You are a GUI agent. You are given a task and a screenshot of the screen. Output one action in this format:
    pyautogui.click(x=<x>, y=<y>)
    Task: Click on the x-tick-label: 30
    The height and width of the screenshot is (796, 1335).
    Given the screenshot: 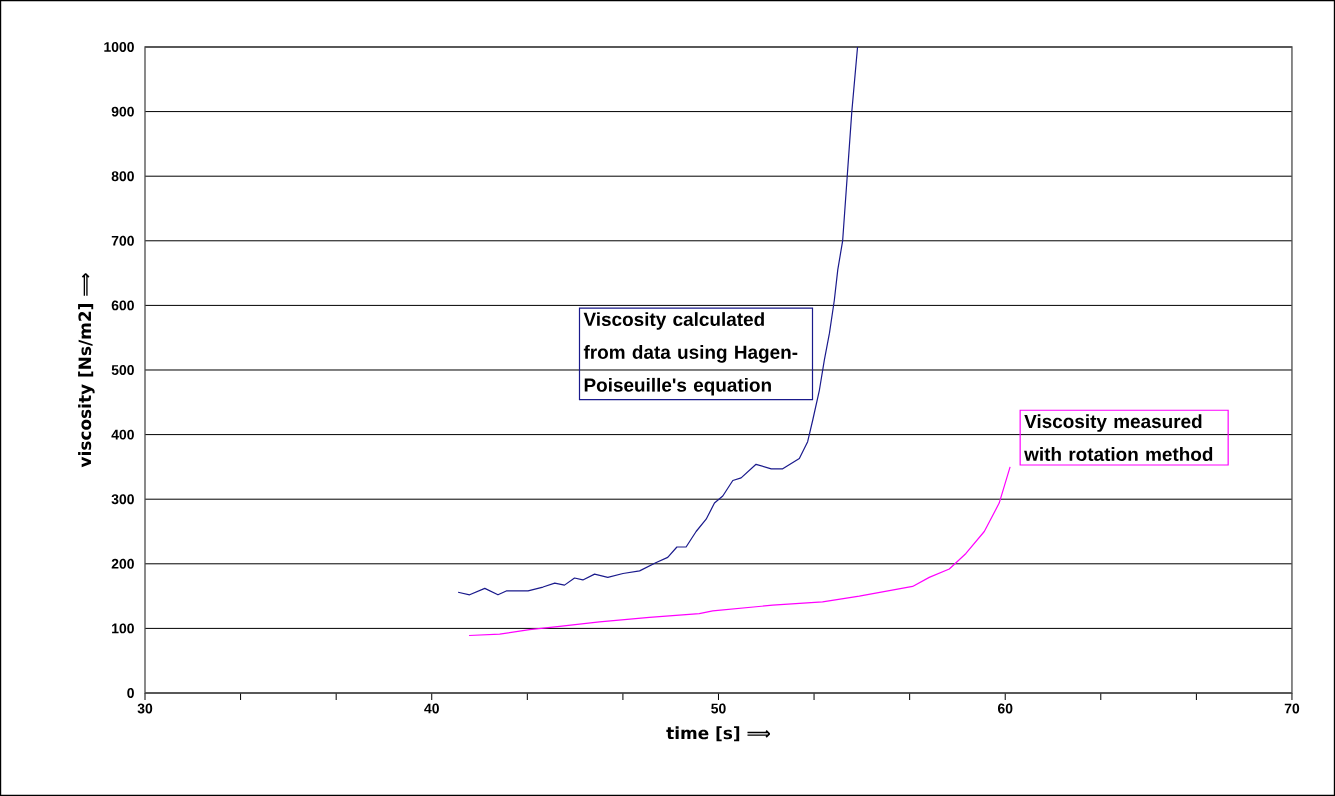 What is the action you would take?
    pyautogui.click(x=145, y=708)
    